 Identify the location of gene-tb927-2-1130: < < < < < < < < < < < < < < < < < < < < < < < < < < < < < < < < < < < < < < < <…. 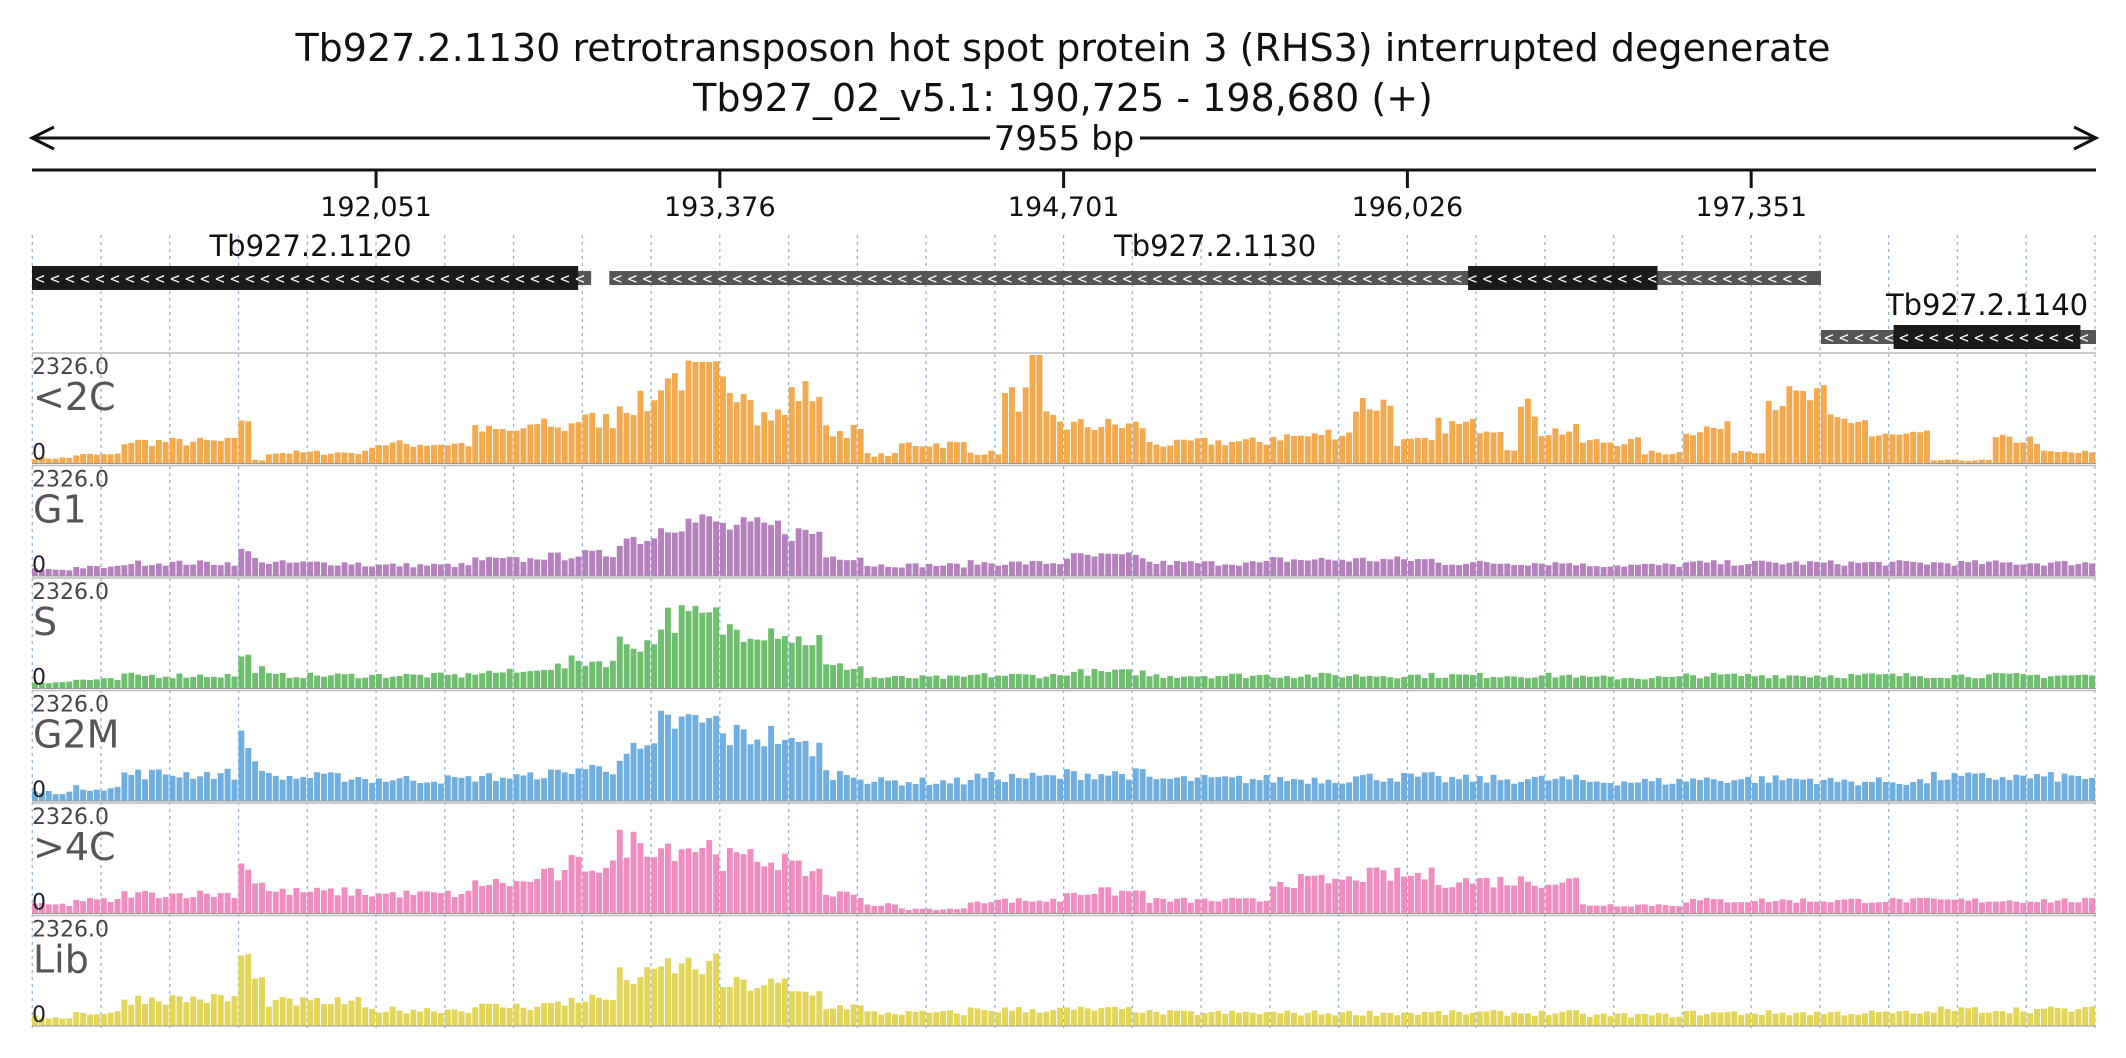
(1215, 259).